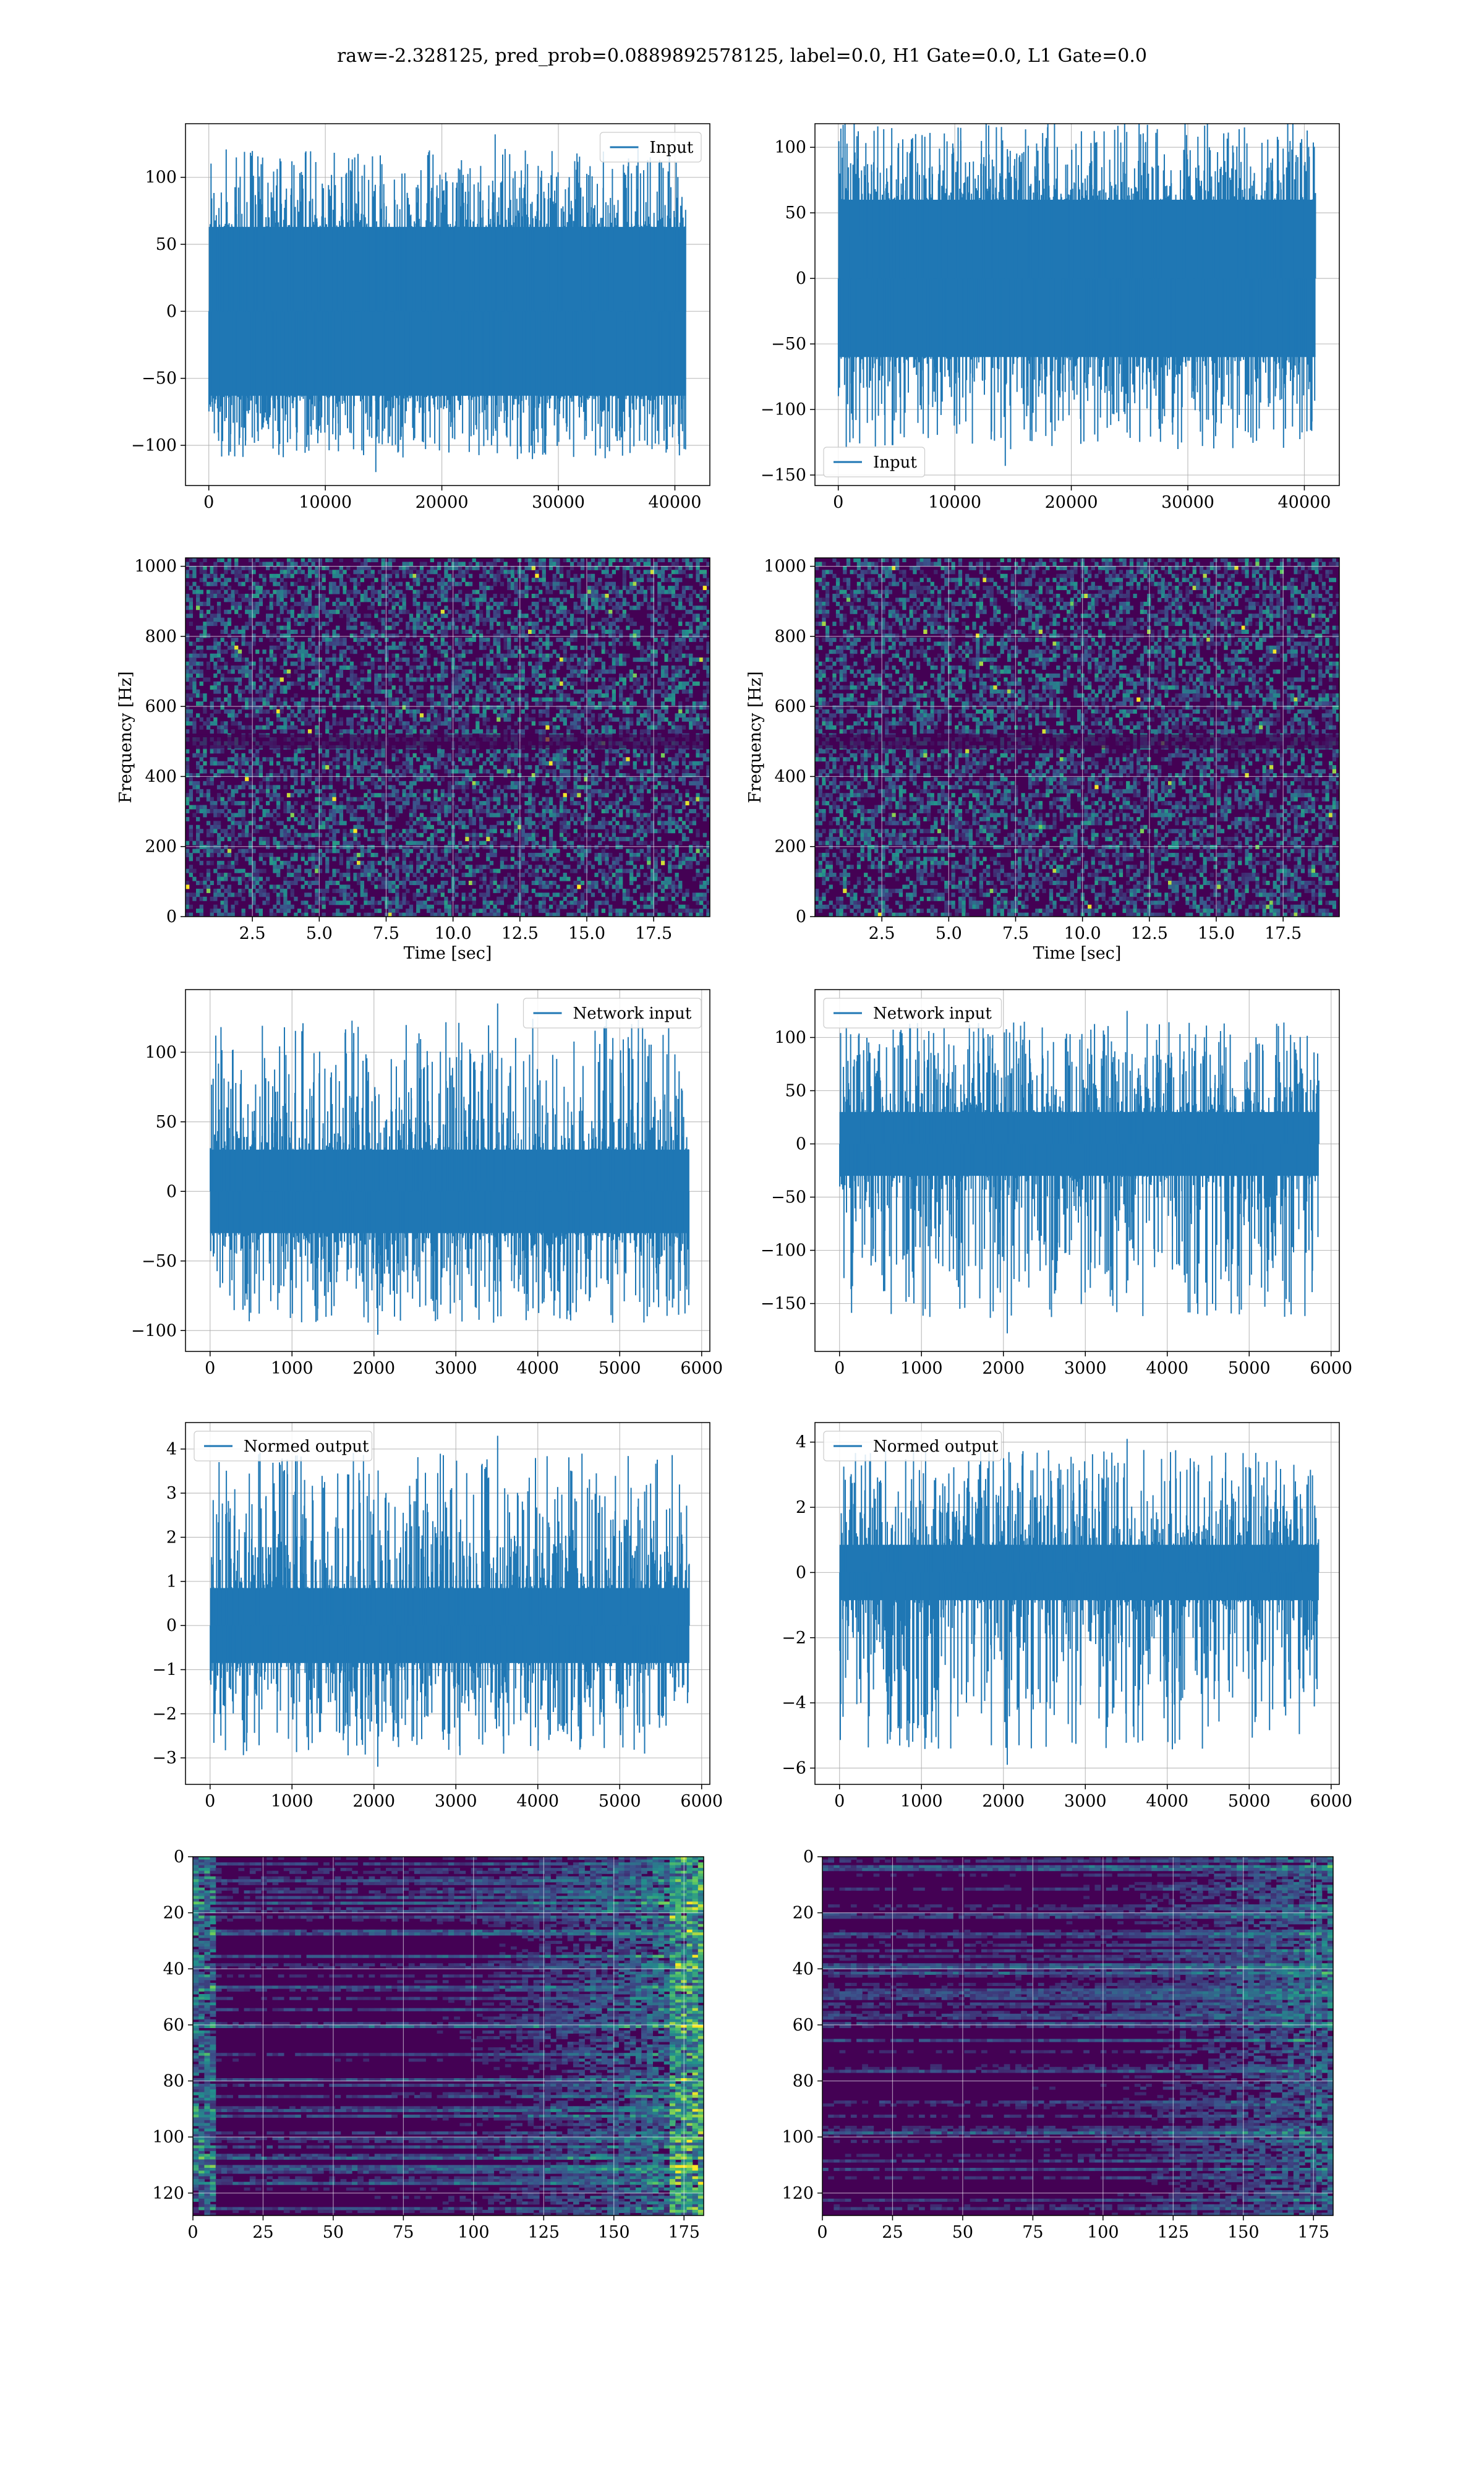  I want to click on axes-frame-r5c1, so click(448, 2036).